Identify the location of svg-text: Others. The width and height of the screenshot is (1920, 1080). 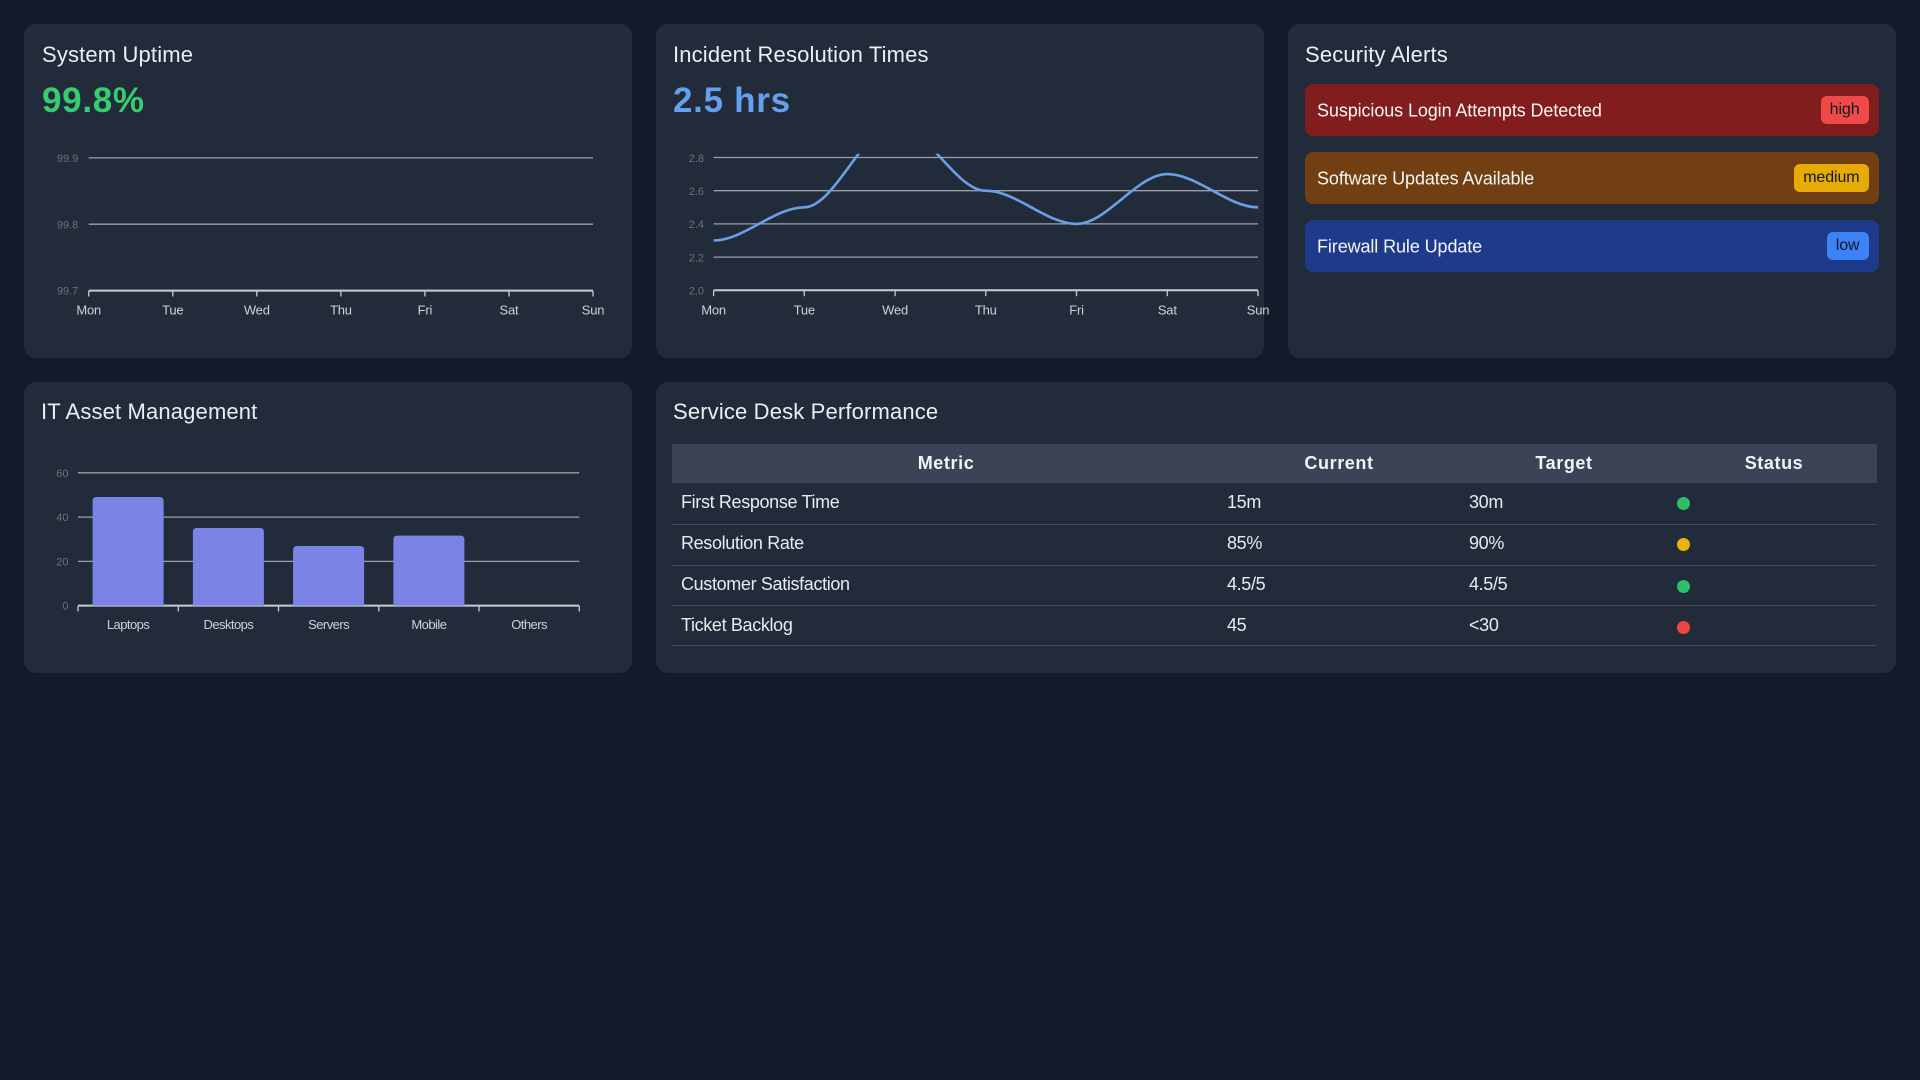
(529, 624).